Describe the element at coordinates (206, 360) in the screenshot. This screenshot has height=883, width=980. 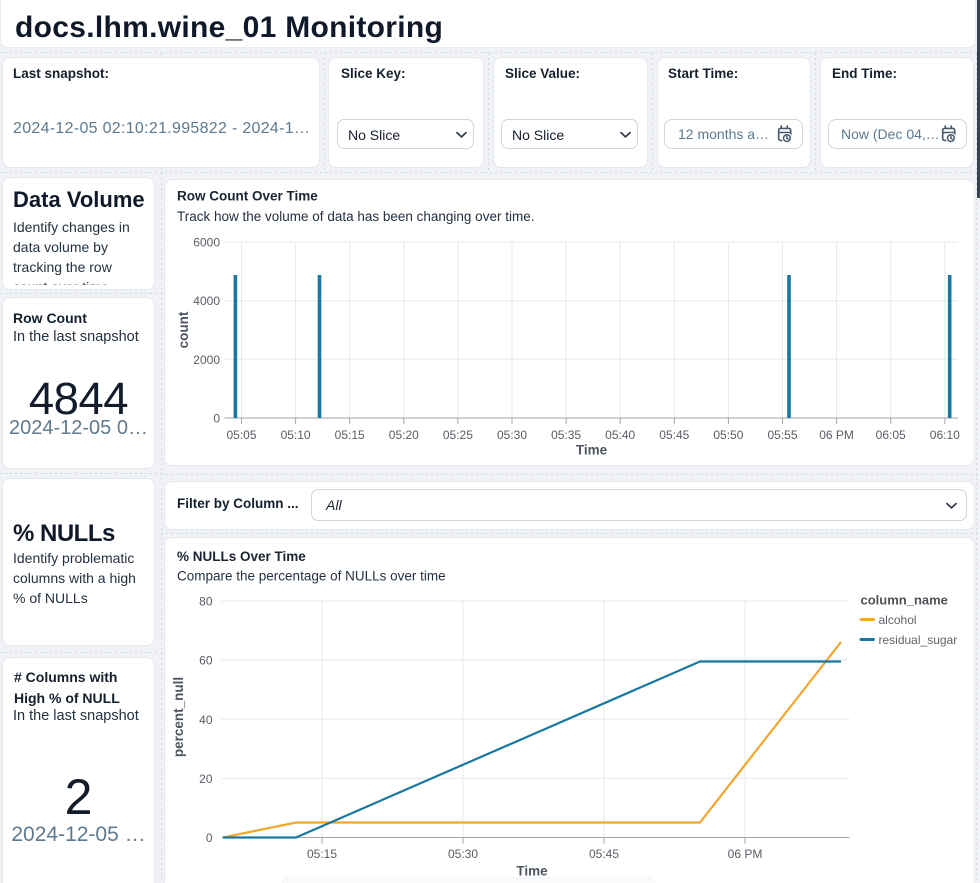
I see `svg-text: 2000` at that location.